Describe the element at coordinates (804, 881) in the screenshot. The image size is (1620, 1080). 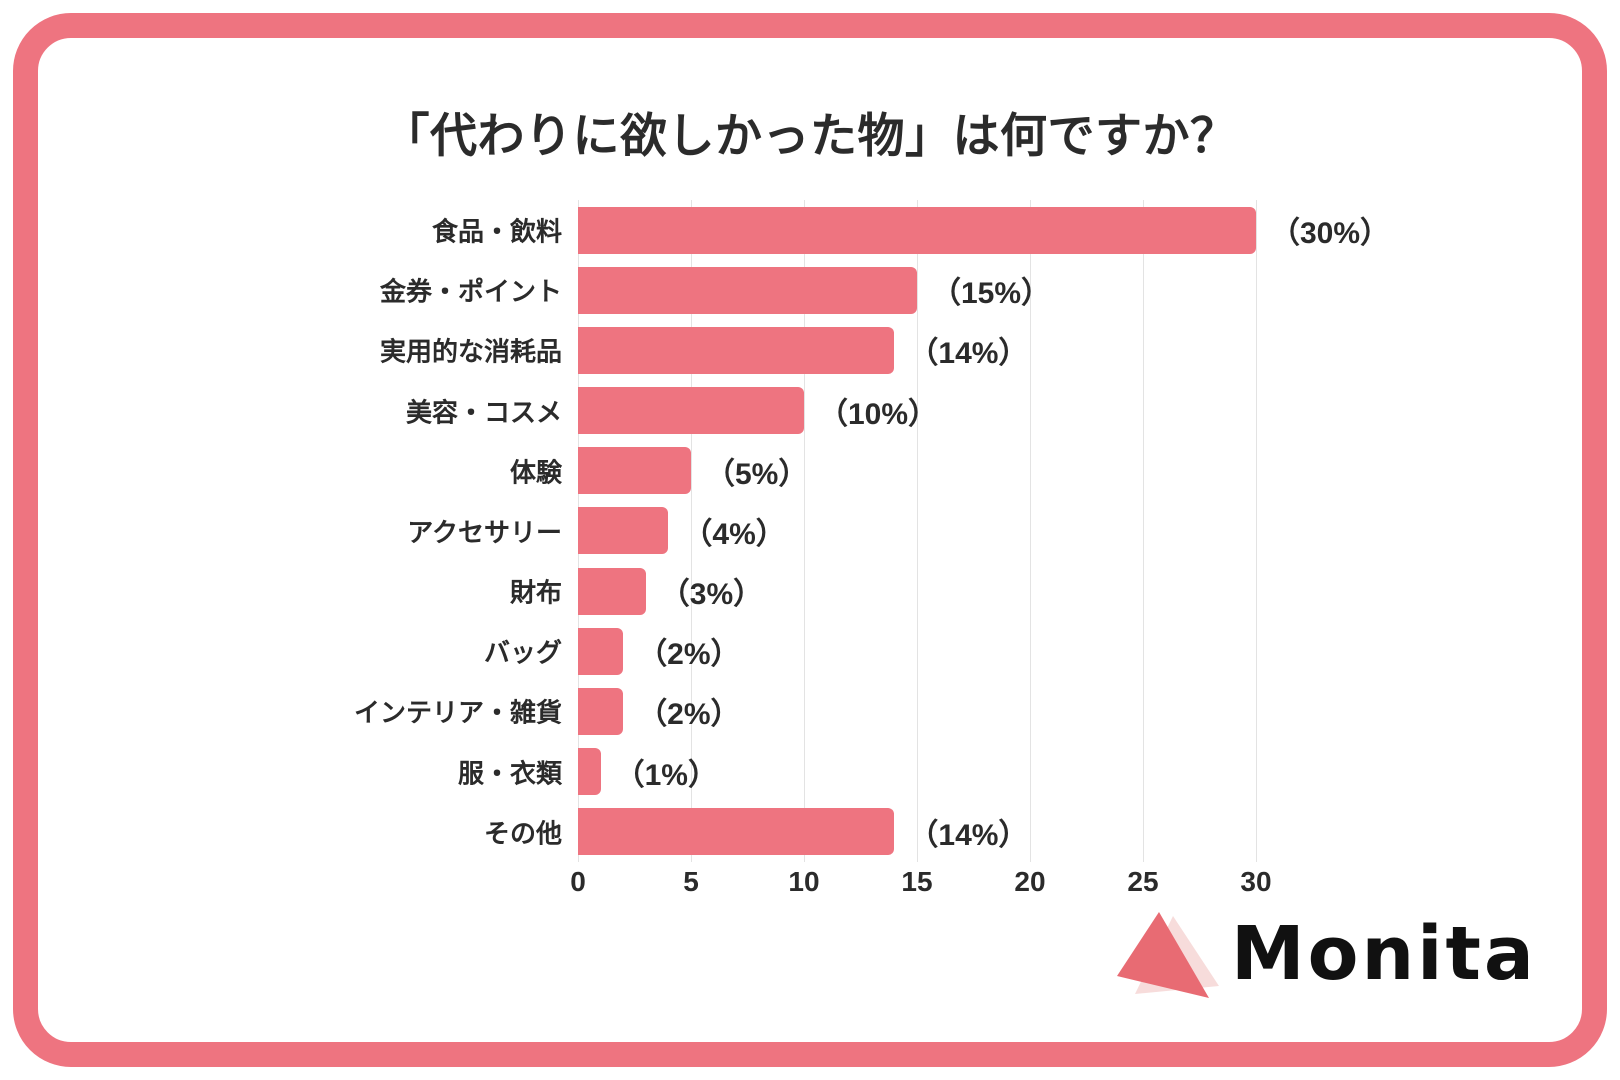
I see `x-tick-label: 10` at that location.